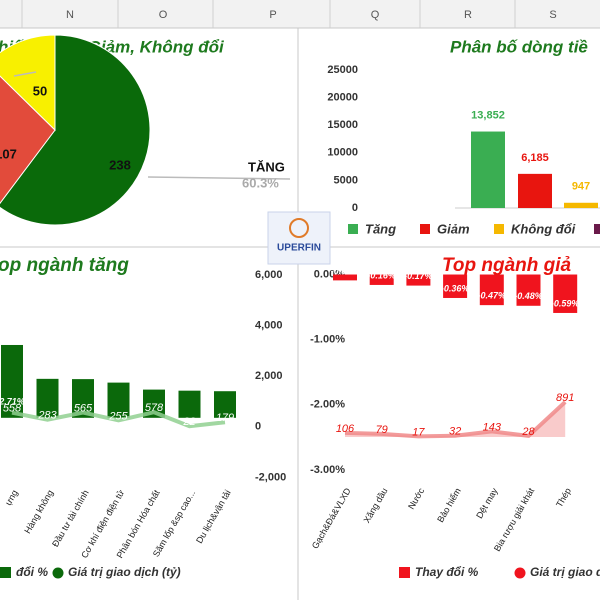  What do you see at coordinates (342, 125) in the screenshot?
I see `y-tick-label: 15000` at bounding box center [342, 125].